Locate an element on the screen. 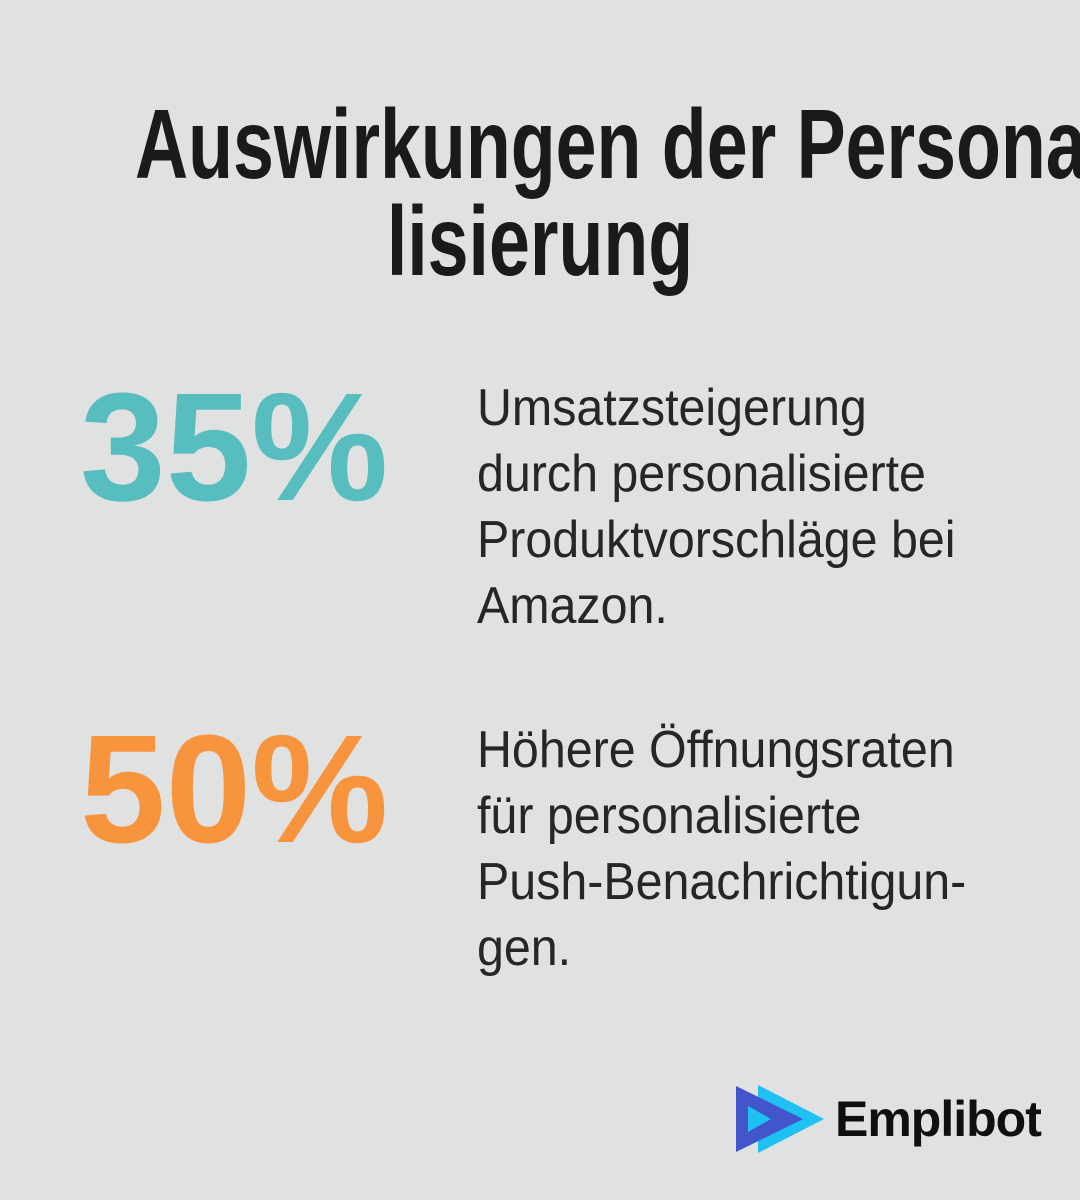  stat-description-line: durch personalisierte is located at coordinates (701, 474).